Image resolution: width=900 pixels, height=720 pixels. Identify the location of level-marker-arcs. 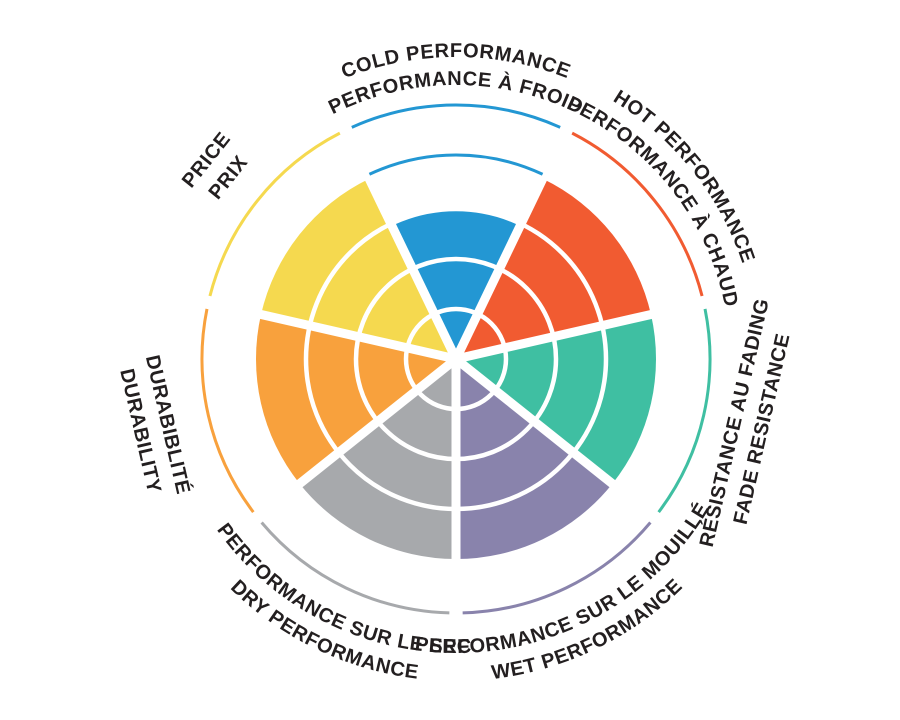
(456, 164).